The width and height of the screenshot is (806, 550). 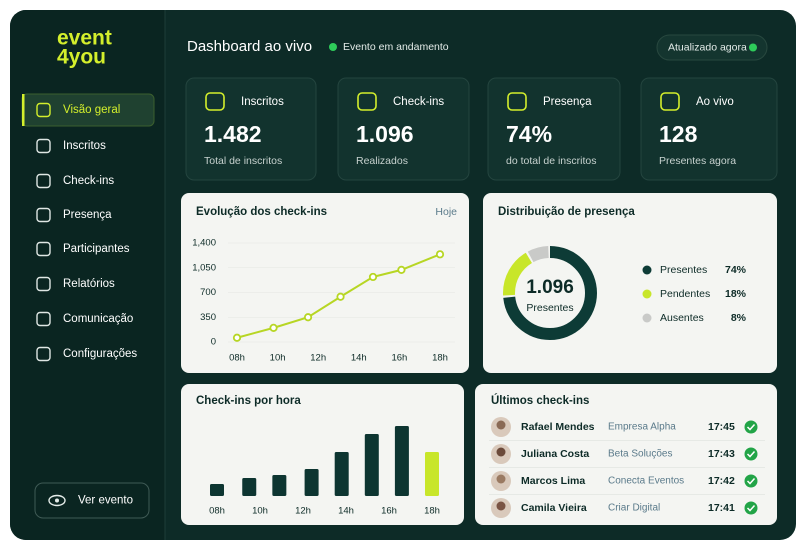 I want to click on donut-segment, so click(x=550, y=293).